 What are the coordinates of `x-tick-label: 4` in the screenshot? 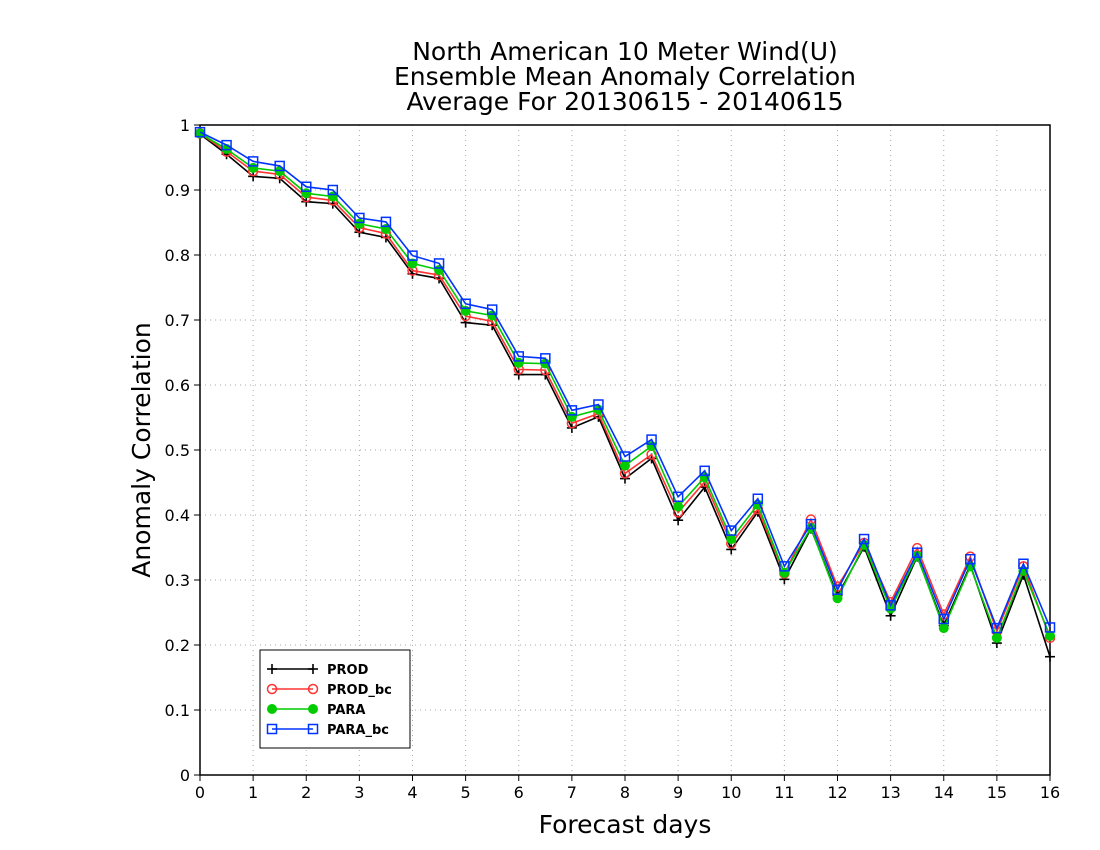 It's located at (412, 792).